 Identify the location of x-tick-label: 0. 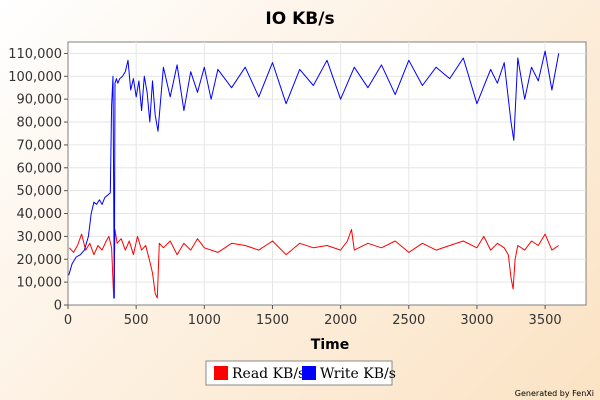
(68, 320).